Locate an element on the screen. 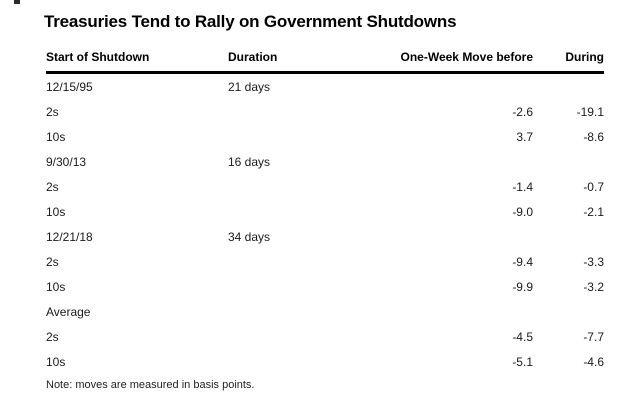  table-cell-move-during: -8.6 is located at coordinates (593, 136).